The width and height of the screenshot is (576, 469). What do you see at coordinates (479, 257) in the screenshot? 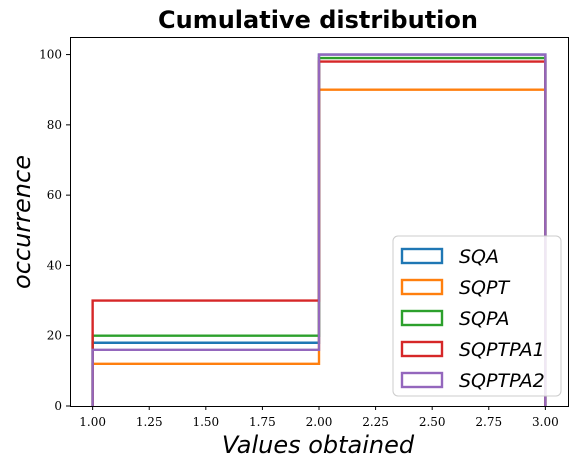
I see `legend-label-sqa: SQA` at bounding box center [479, 257].